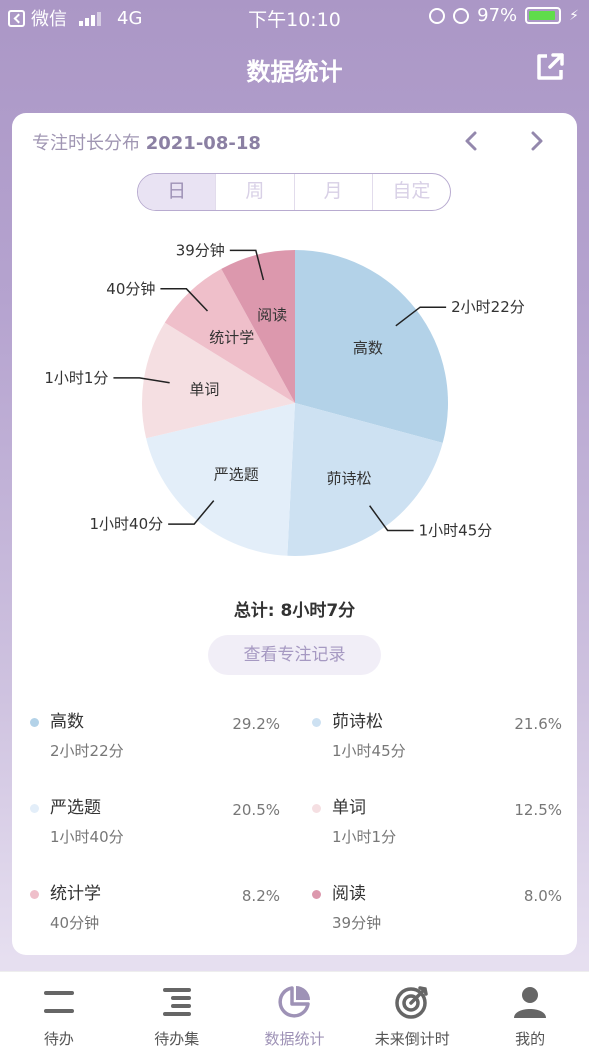 The height and width of the screenshot is (1049, 589). What do you see at coordinates (530, 1002) in the screenshot?
I see `profile-icon` at bounding box center [530, 1002].